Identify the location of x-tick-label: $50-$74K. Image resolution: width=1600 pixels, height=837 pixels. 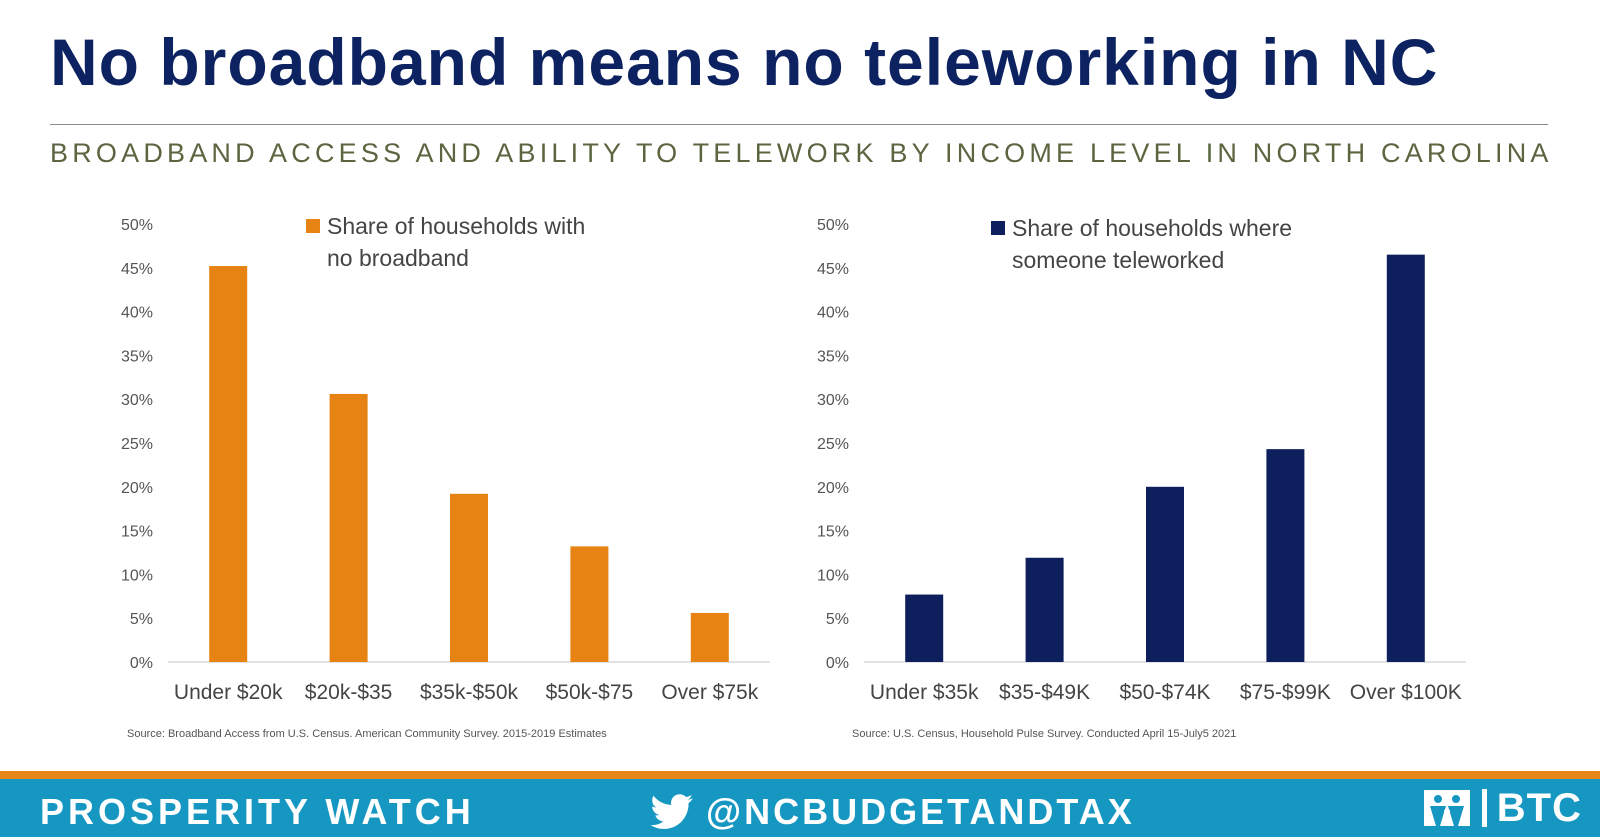
(1164, 692).